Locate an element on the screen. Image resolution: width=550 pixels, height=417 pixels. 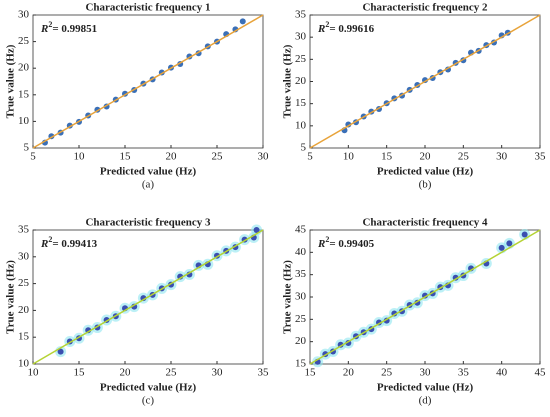
chart-title: Characteristic frequency 3 is located at coordinates (148, 223).